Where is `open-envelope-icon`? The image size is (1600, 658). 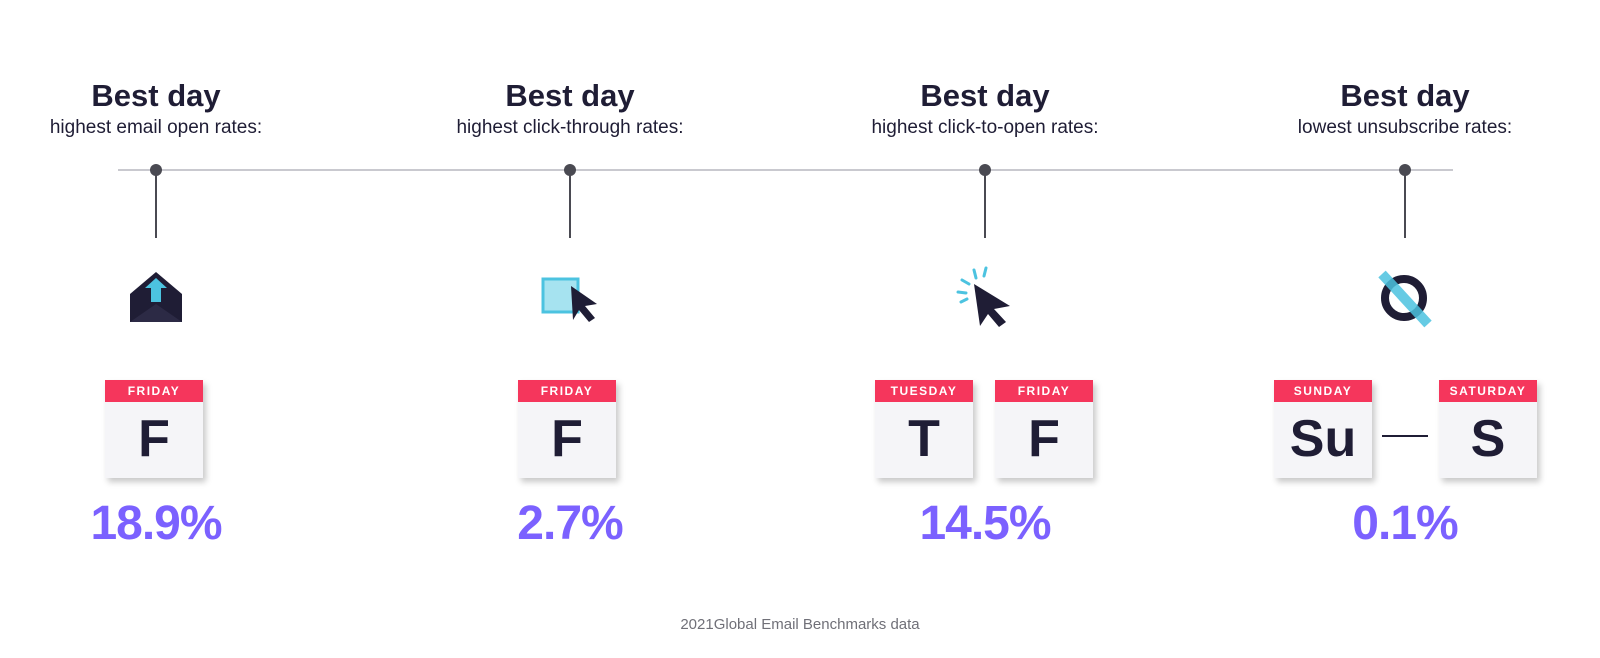 open-envelope-icon is located at coordinates (156, 297).